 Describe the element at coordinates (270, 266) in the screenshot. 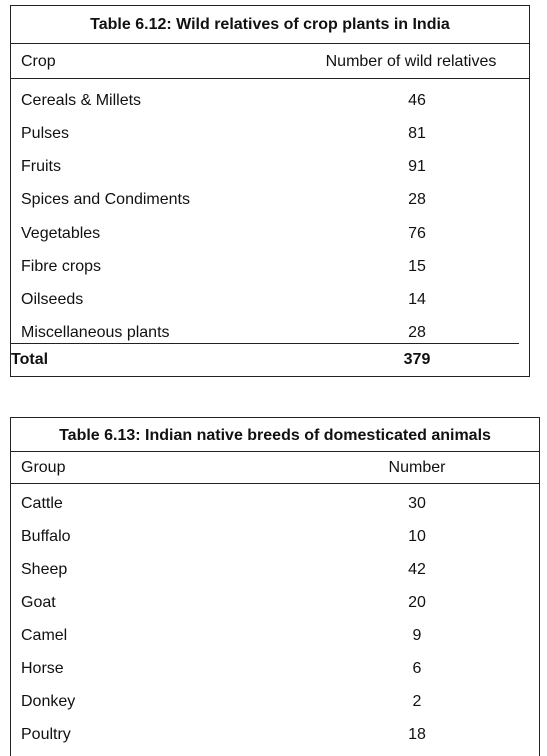

I see `table-row: Fibre crops 15` at that location.